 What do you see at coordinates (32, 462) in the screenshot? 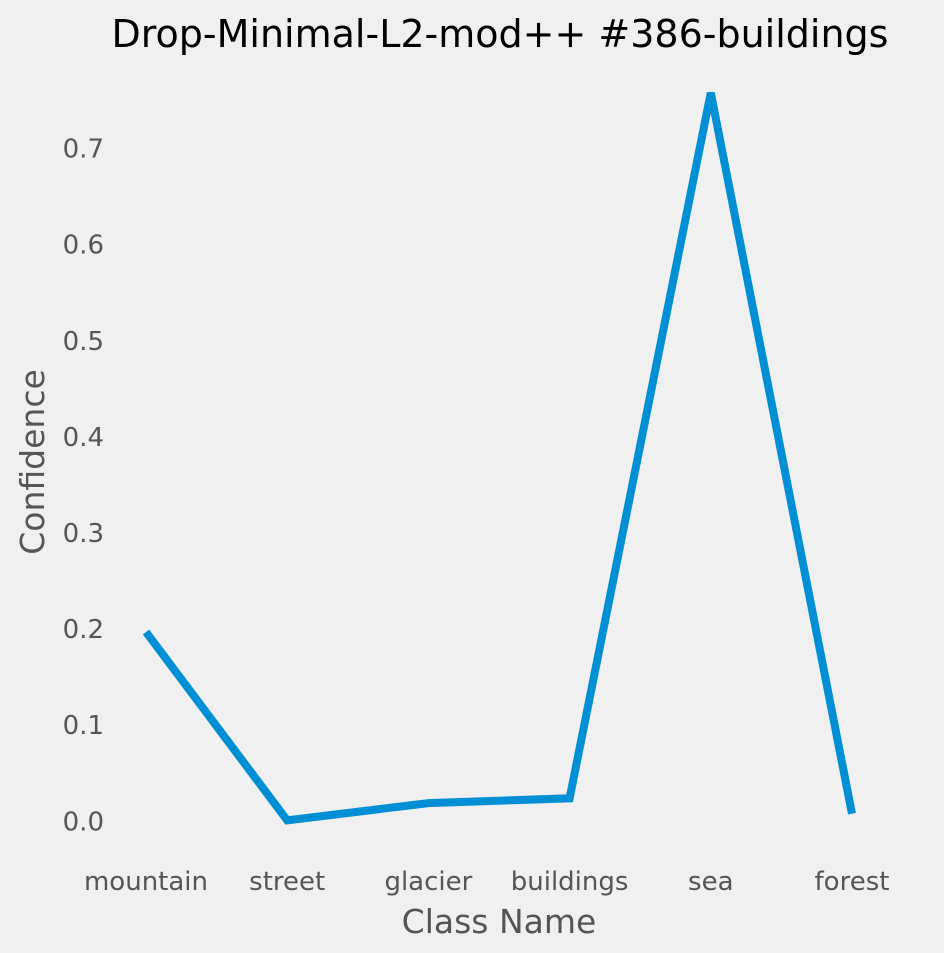
I see `y-axis-label: Confidence` at bounding box center [32, 462].